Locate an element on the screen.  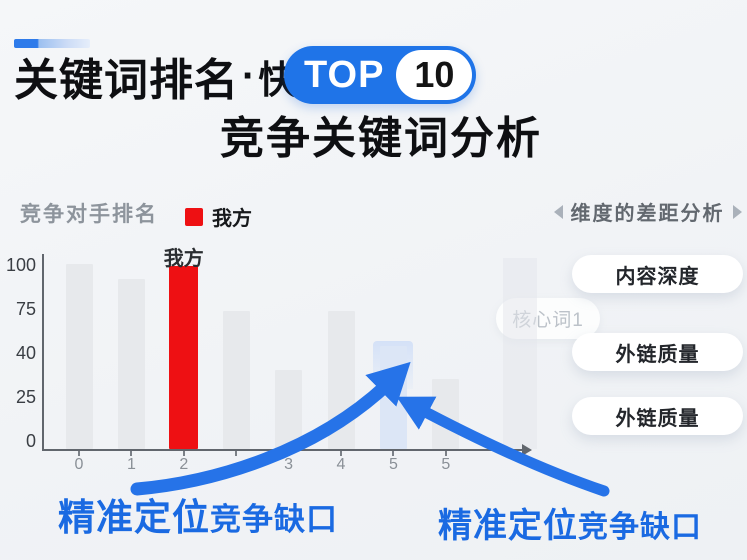
dimension-button-3: 外链质量 is located at coordinates (657, 416).